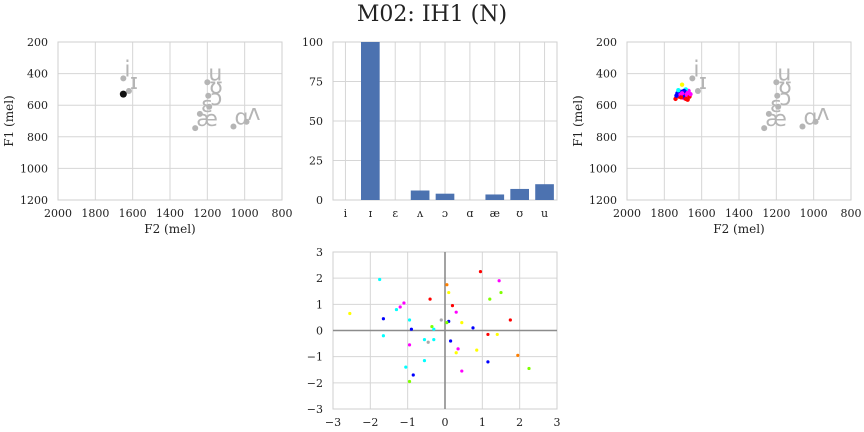  Describe the element at coordinates (482, 422) in the screenshot. I see `x-tick-label: 1` at that location.